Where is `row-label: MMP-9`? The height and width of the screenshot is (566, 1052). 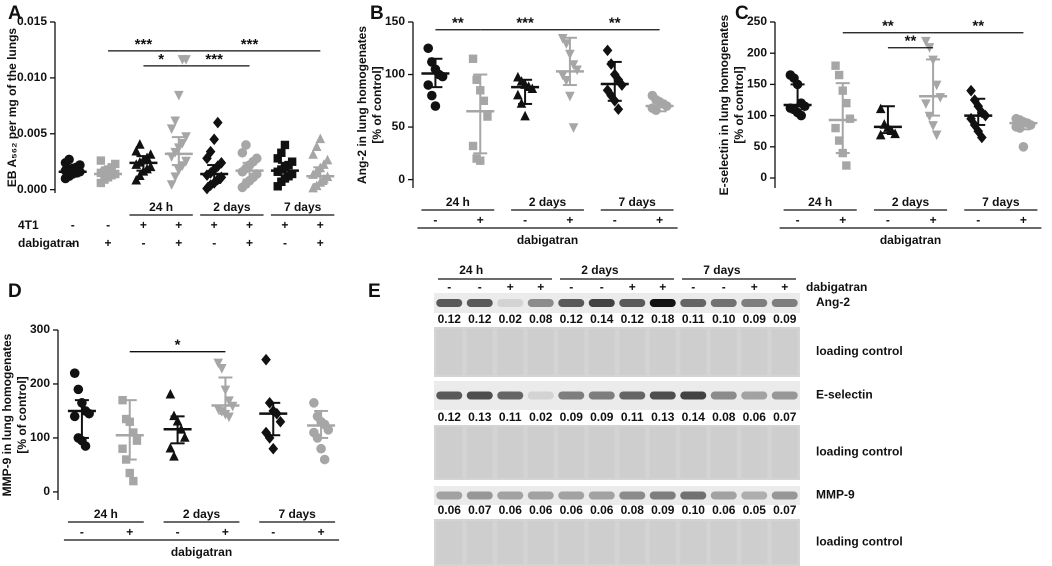 row-label: MMP-9 is located at coordinates (835, 495).